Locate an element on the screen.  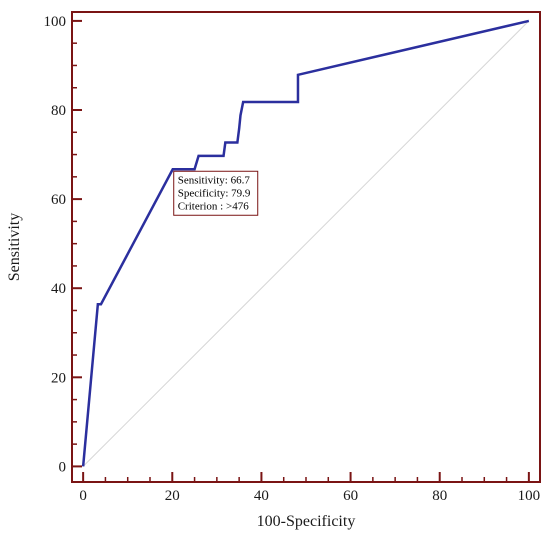
x-tick-label: 60 is located at coordinates (350, 496).